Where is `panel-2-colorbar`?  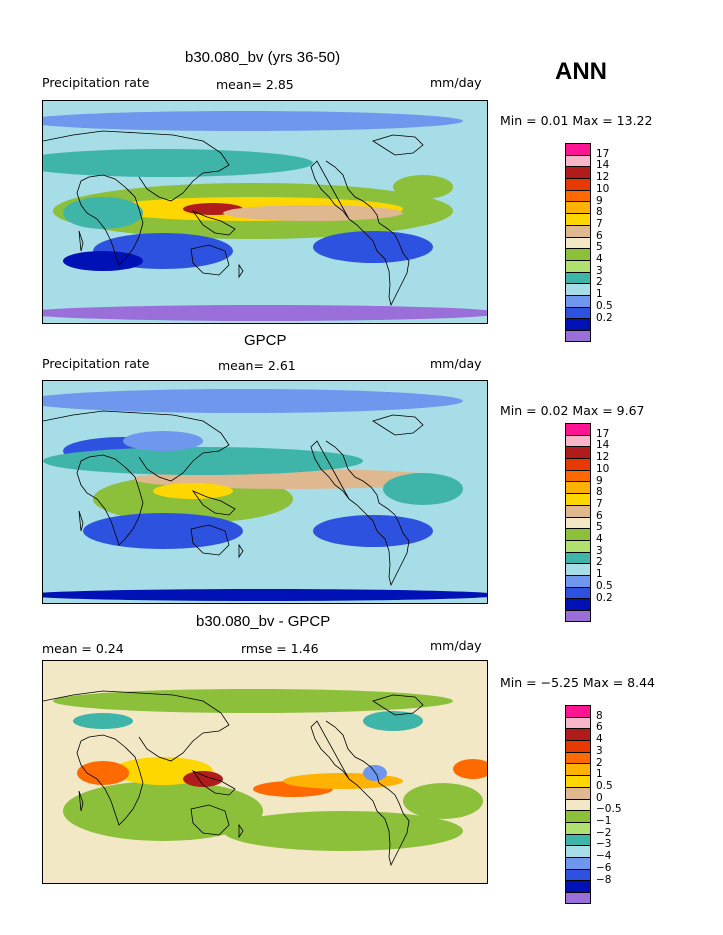
panel-2-colorbar is located at coordinates (578, 522).